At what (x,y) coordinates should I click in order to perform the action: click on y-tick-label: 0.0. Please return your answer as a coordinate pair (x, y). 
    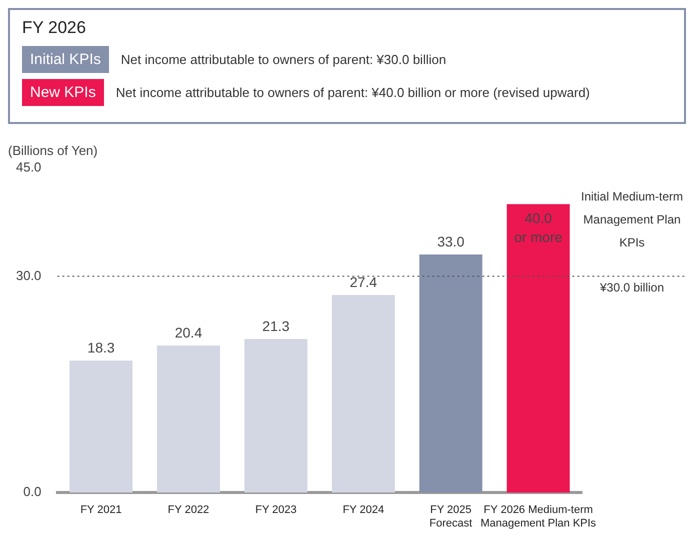
    Looking at the image, I should click on (32, 492).